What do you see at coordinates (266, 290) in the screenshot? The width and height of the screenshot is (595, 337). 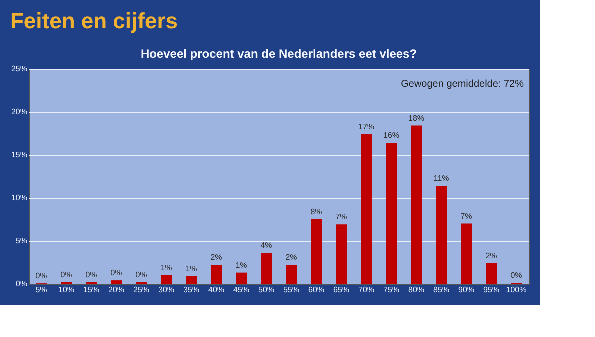 I see `x-tick-label: 50%` at bounding box center [266, 290].